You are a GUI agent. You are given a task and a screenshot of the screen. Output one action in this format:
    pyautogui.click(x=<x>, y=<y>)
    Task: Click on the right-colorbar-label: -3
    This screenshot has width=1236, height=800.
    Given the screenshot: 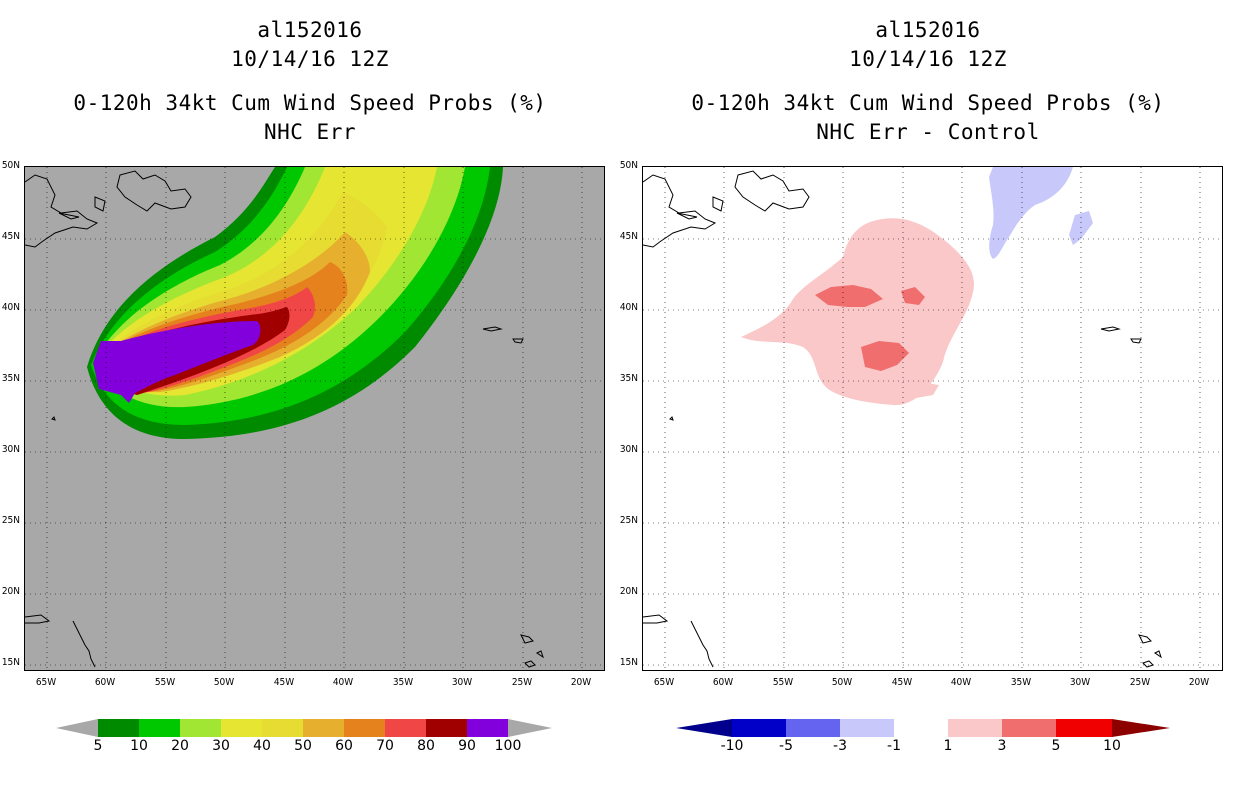 What is the action you would take?
    pyautogui.click(x=840, y=746)
    